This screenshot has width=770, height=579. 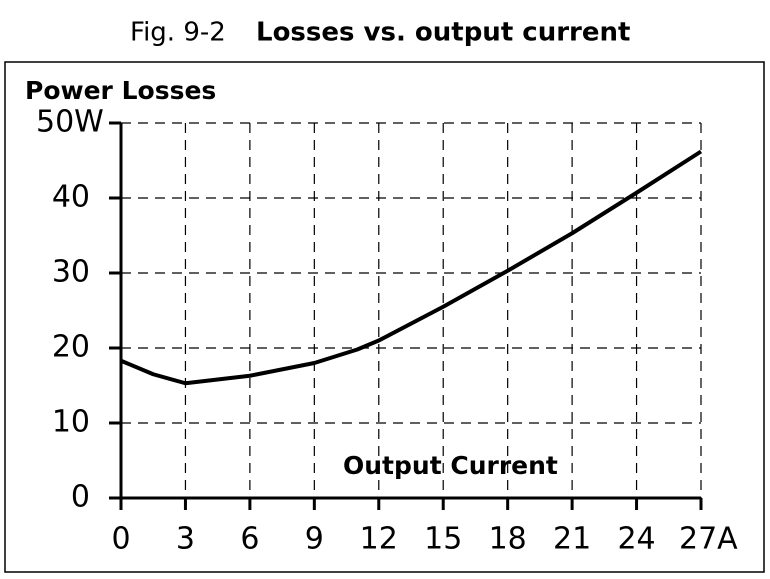 I want to click on x-tick-label: 6, so click(x=249, y=539).